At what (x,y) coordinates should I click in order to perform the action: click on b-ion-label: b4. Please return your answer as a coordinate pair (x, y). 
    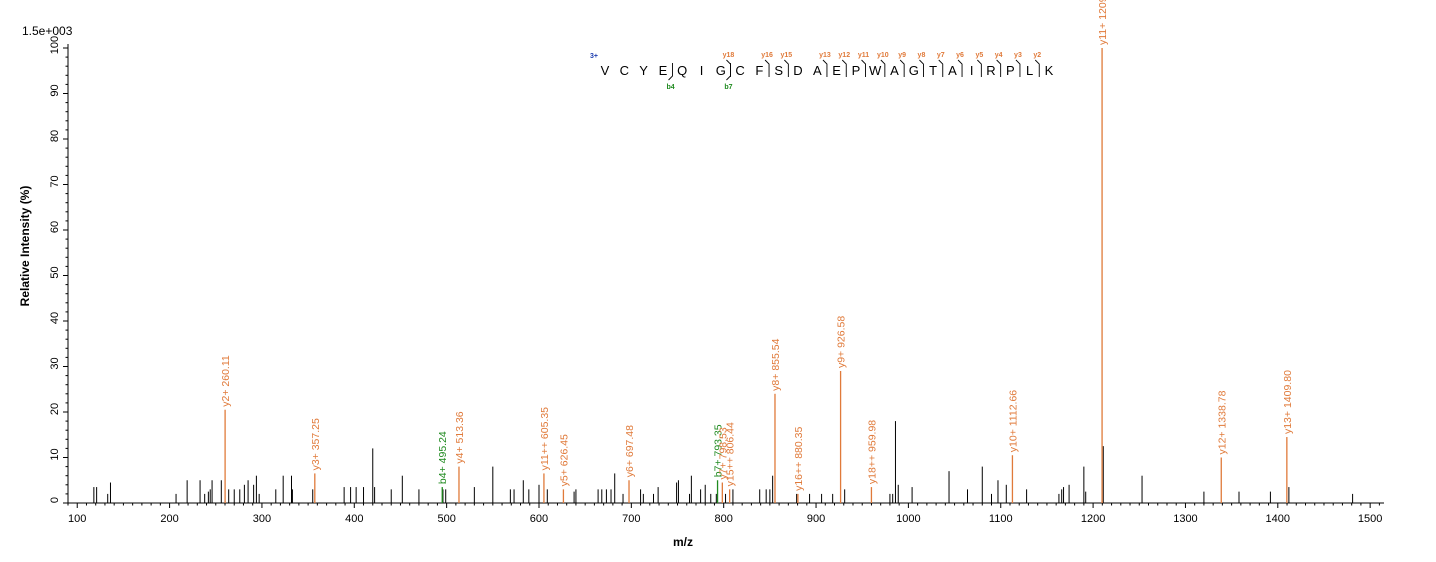
    Looking at the image, I should click on (670, 87).